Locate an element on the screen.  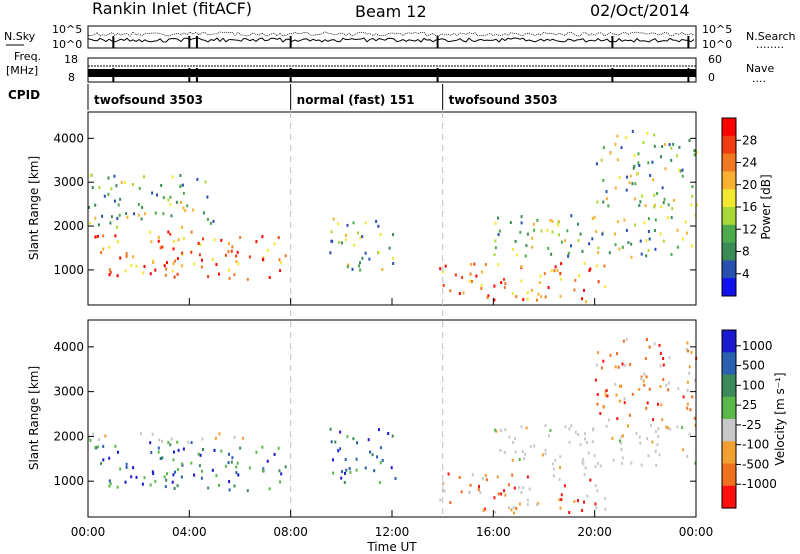
power-ytick-label: 1000 is located at coordinates (68, 270).